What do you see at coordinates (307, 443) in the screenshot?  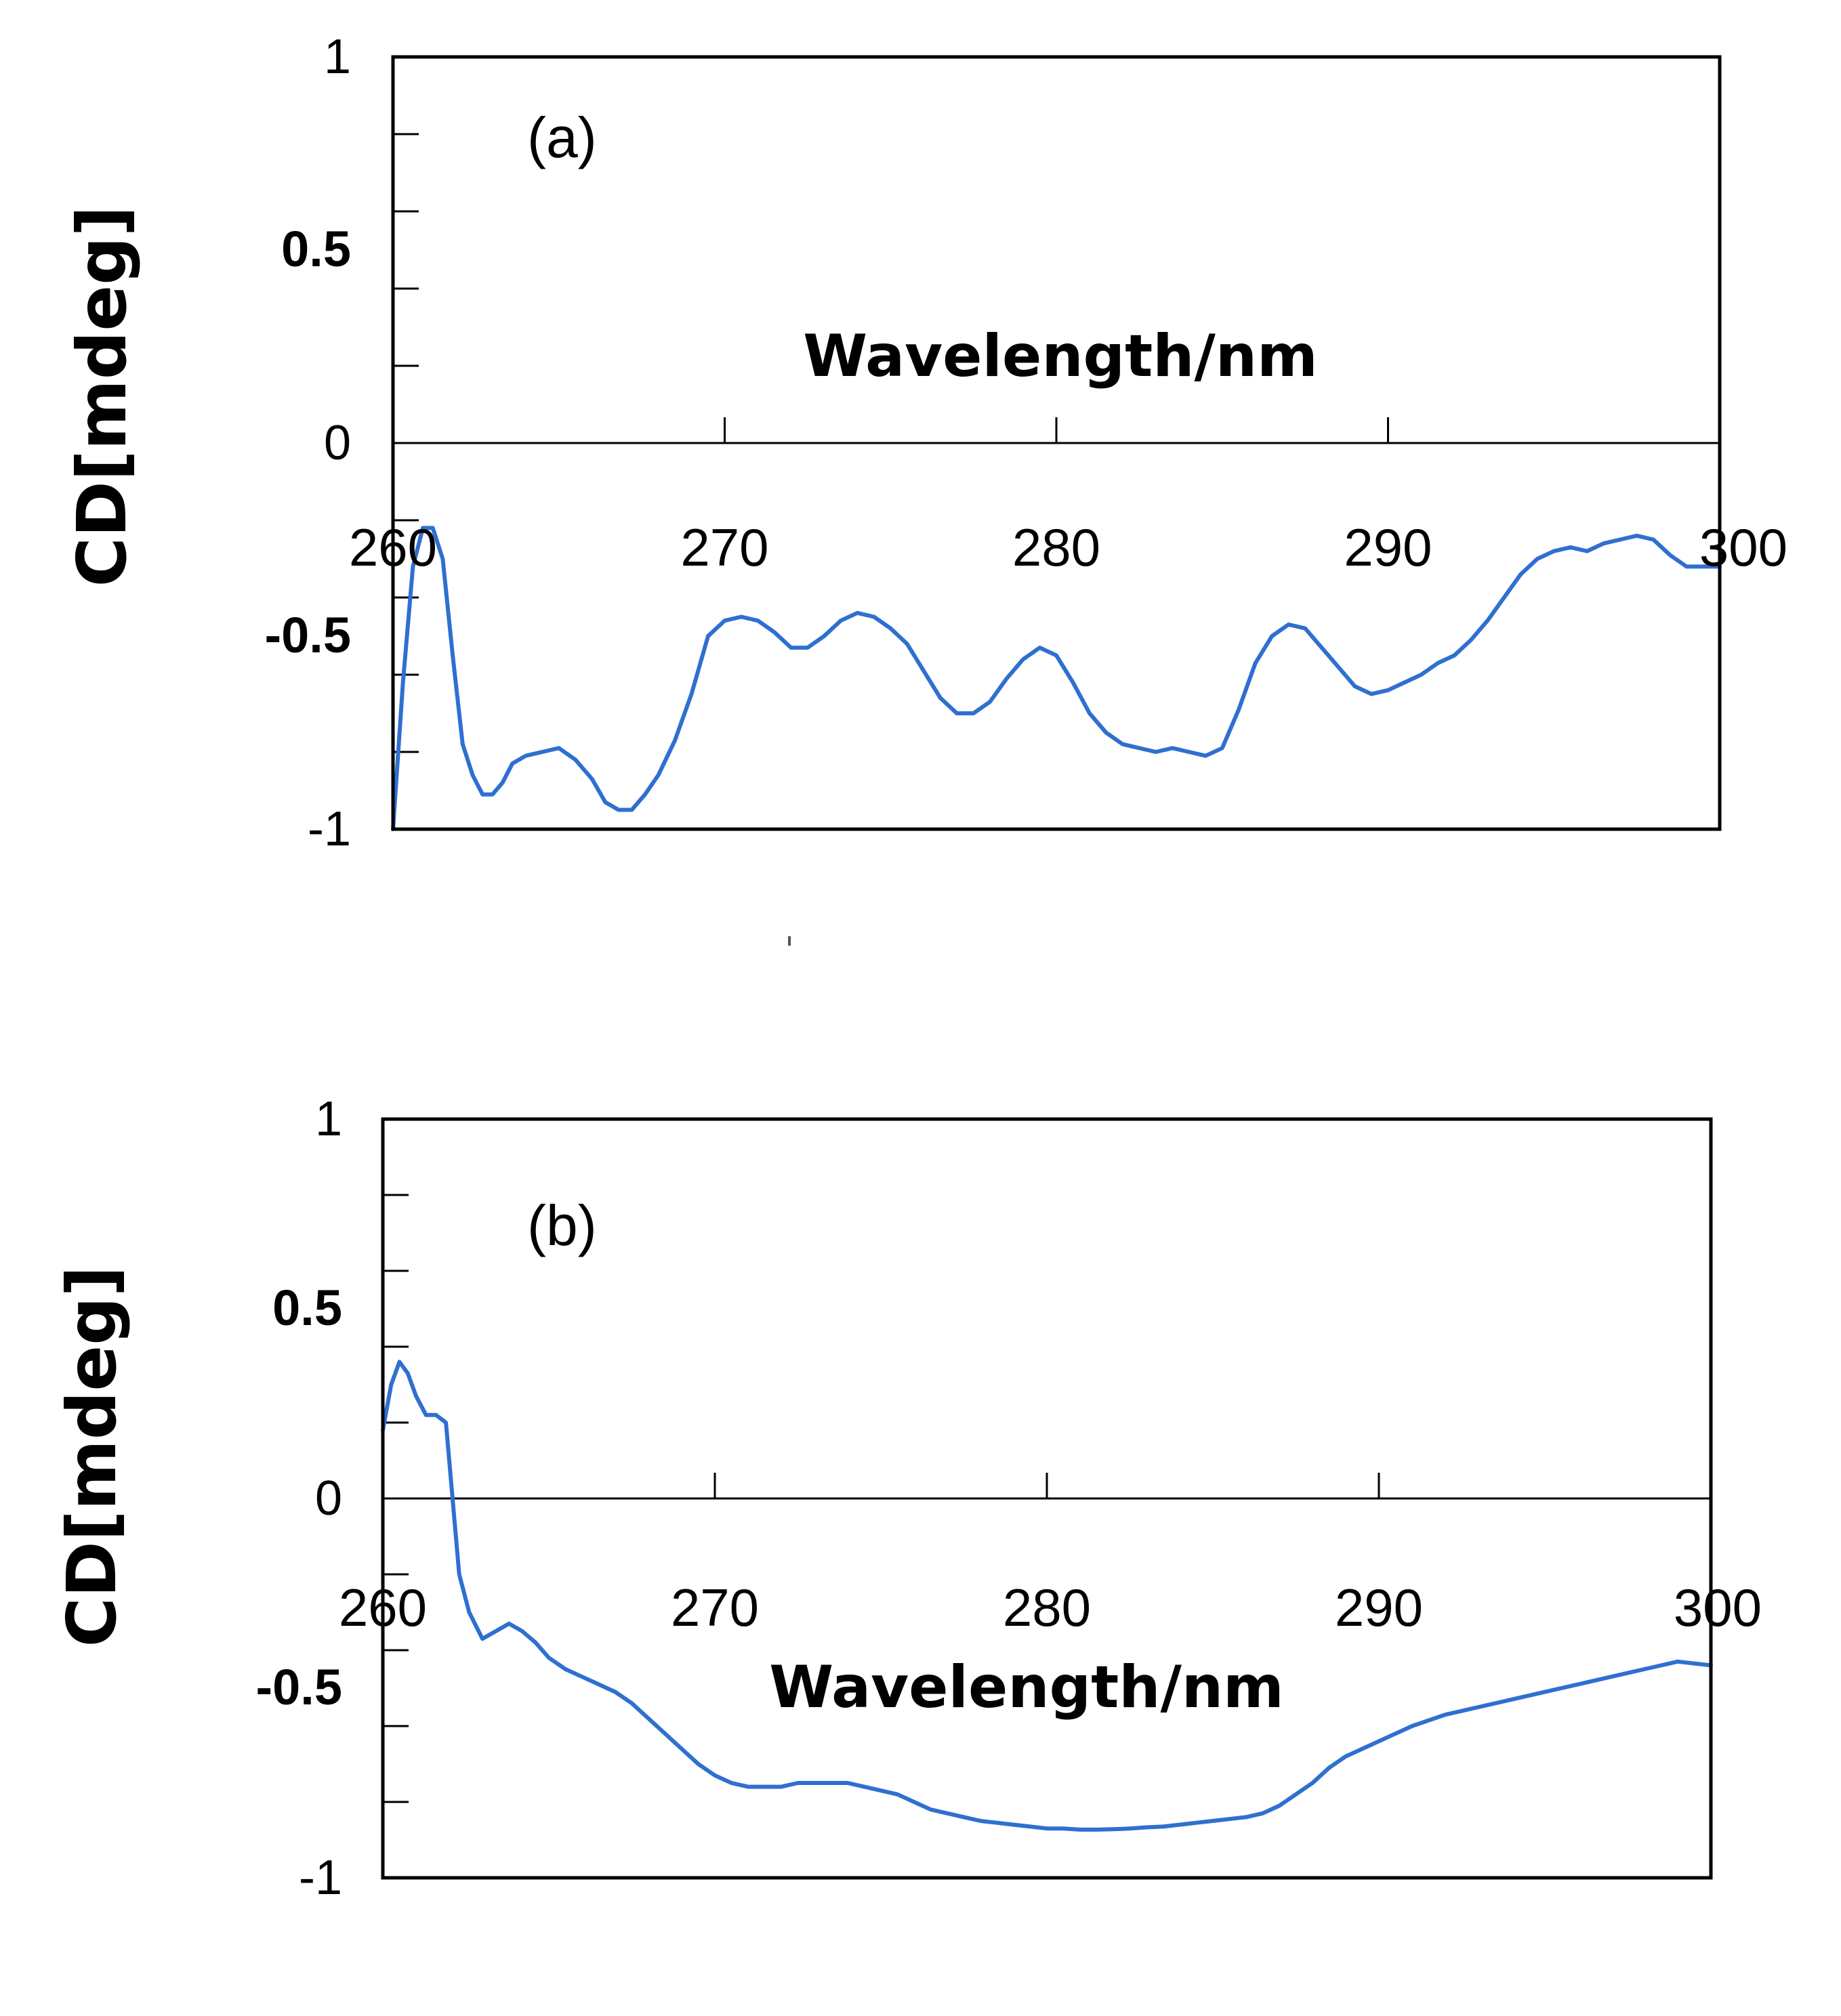 I see `panel-a-ytick-labels: 1 0.5 0 -0.5 -1` at bounding box center [307, 443].